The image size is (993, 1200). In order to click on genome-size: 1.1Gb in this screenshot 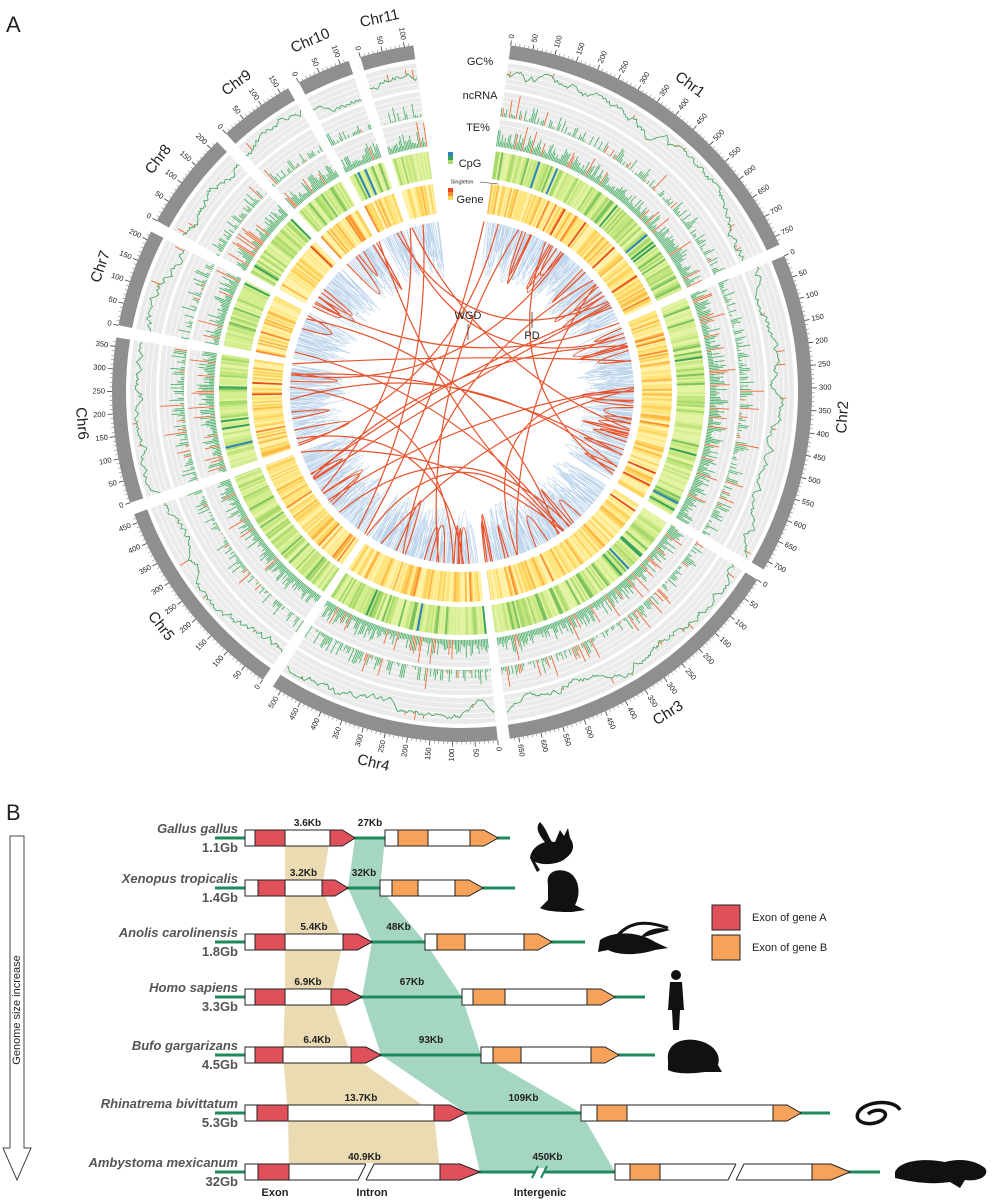, I will do `click(220, 847)`.